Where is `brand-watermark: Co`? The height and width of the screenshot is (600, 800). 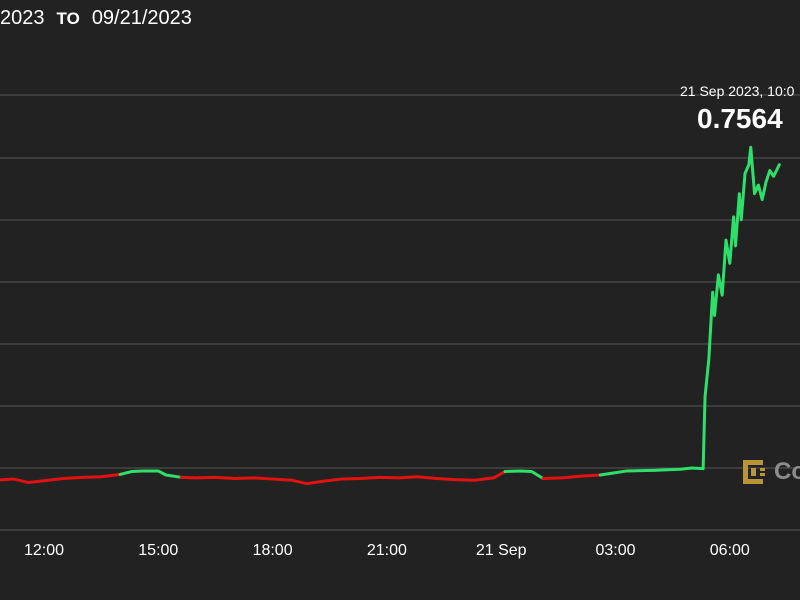
brand-watermark: Co is located at coordinates (771, 472).